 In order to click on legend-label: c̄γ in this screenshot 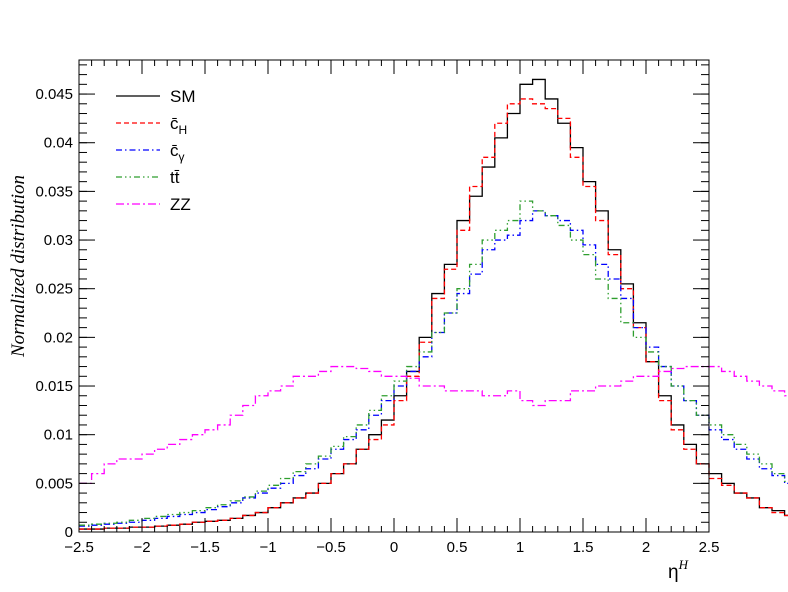, I will do `click(177, 152)`.